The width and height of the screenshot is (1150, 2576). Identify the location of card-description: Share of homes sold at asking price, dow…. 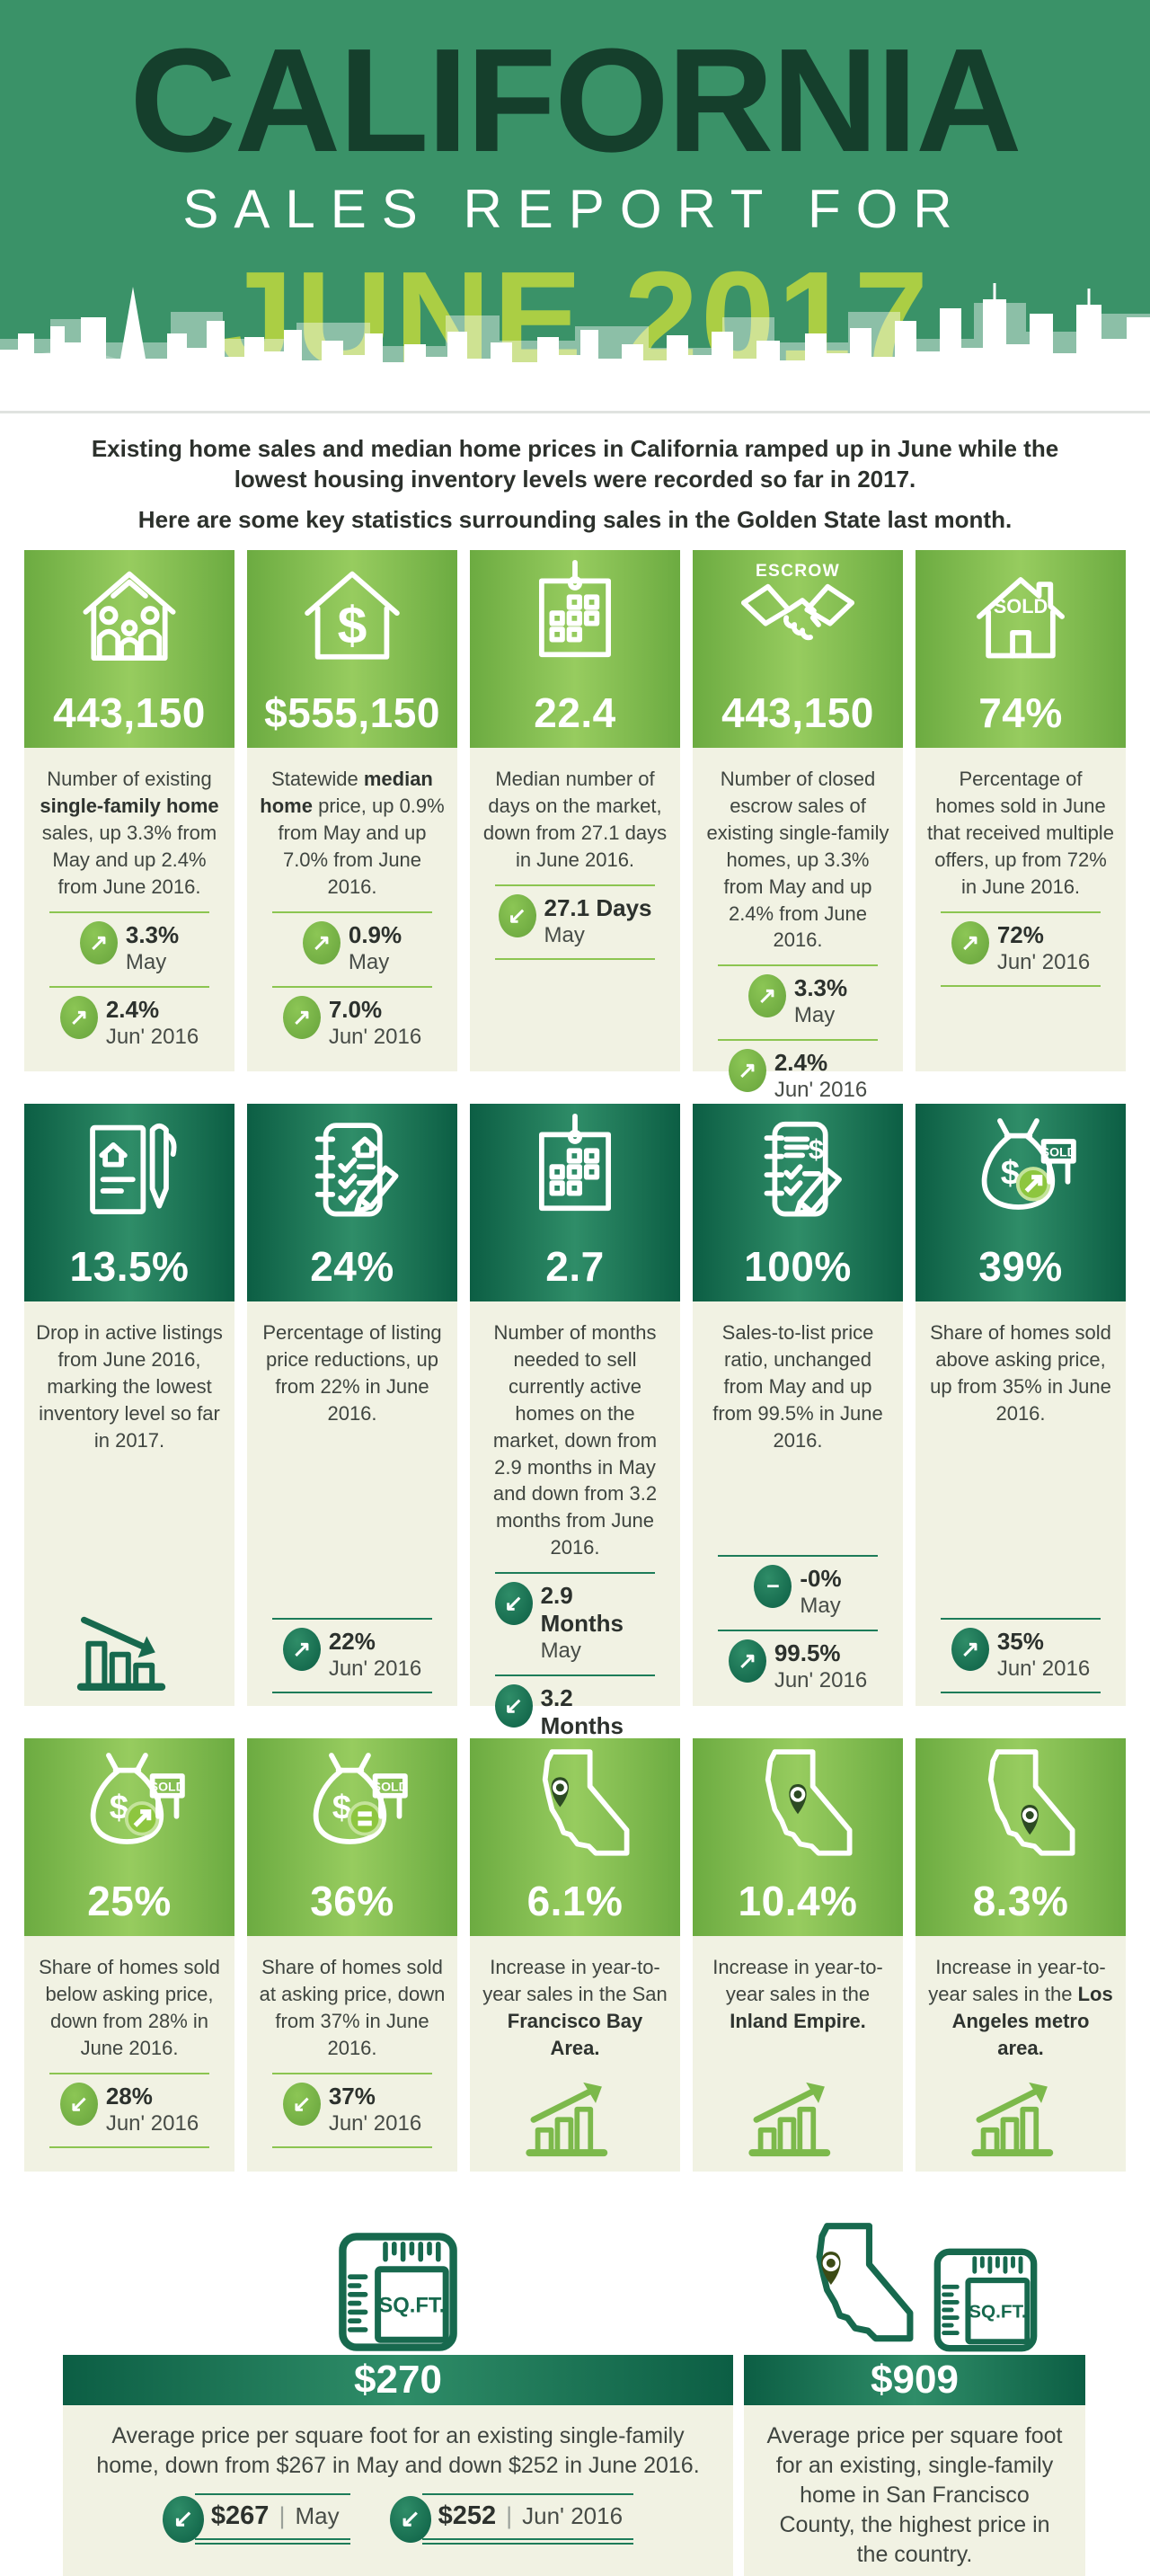
(352, 2007).